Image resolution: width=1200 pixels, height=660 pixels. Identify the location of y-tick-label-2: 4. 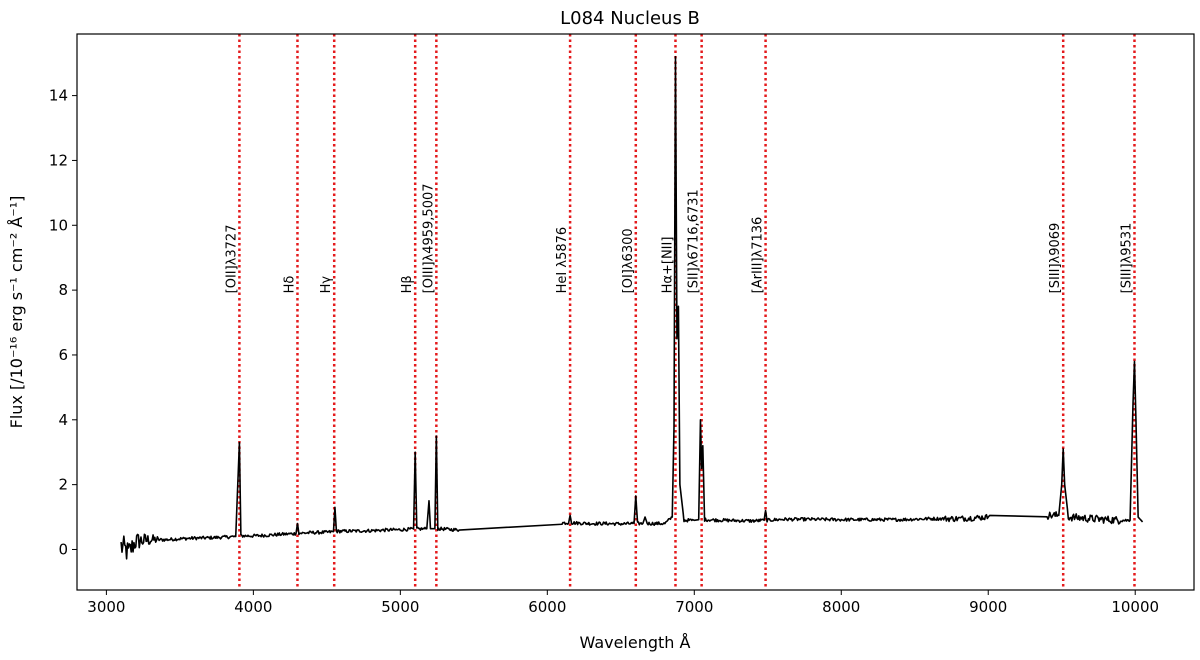
(63, 420).